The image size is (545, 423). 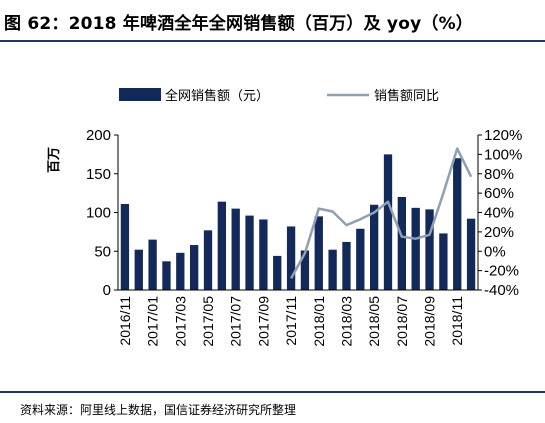 What do you see at coordinates (499, 174) in the screenshot?
I see `y2-tick-label: 80%` at bounding box center [499, 174].